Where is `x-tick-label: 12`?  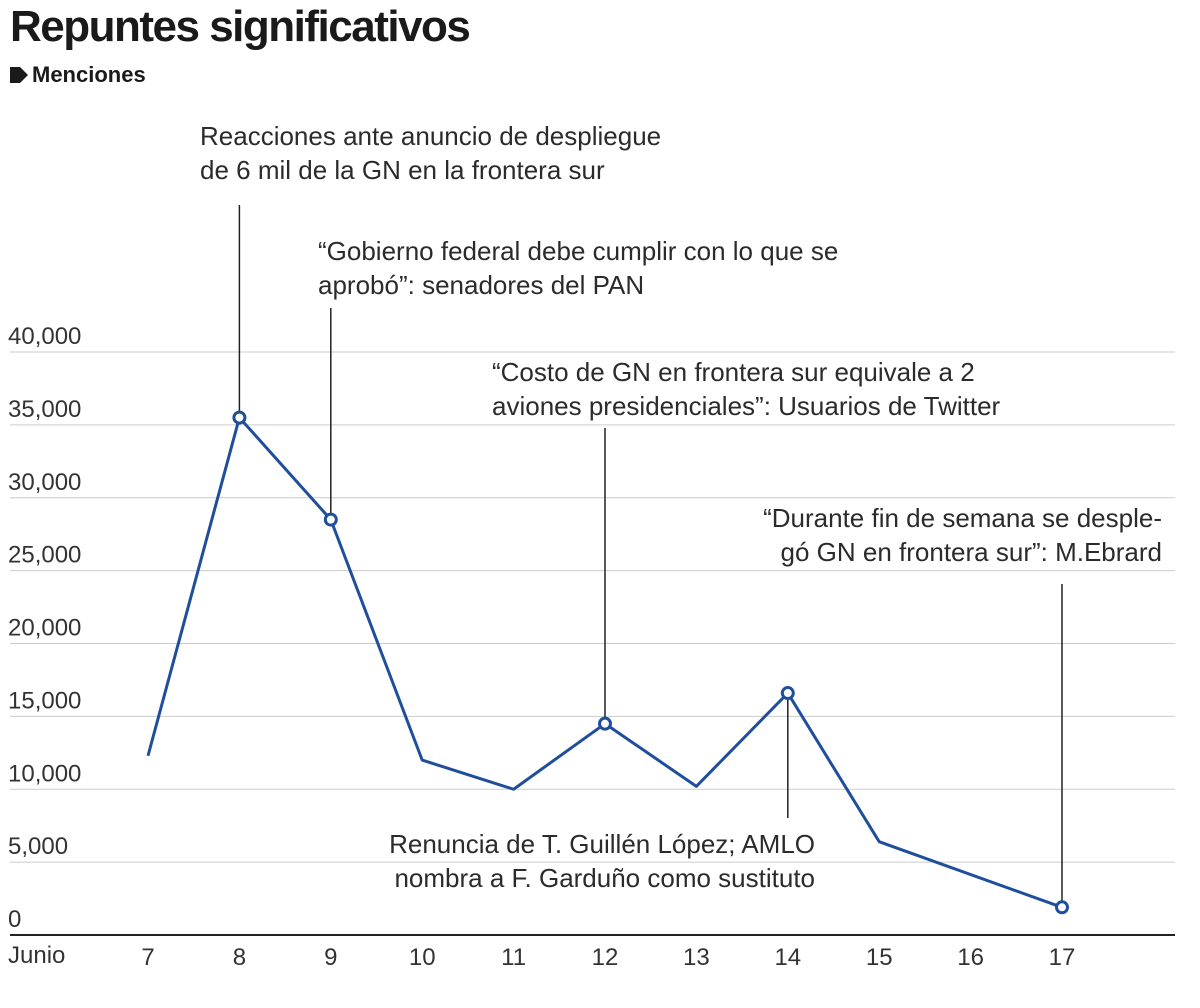
x-tick-label: 12 is located at coordinates (605, 957).